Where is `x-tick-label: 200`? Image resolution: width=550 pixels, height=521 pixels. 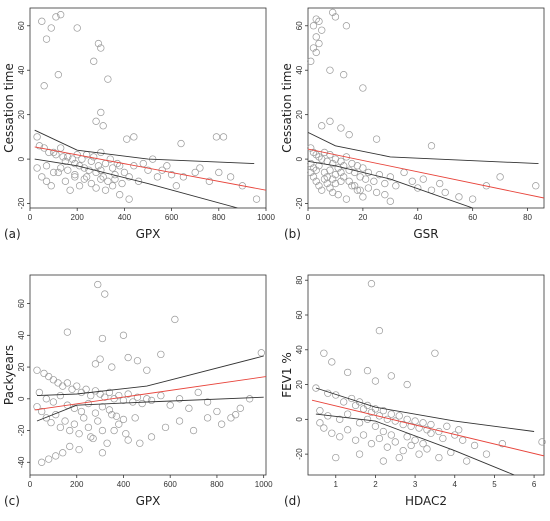
x-tick-label: 200 is located at coordinates (77, 484).